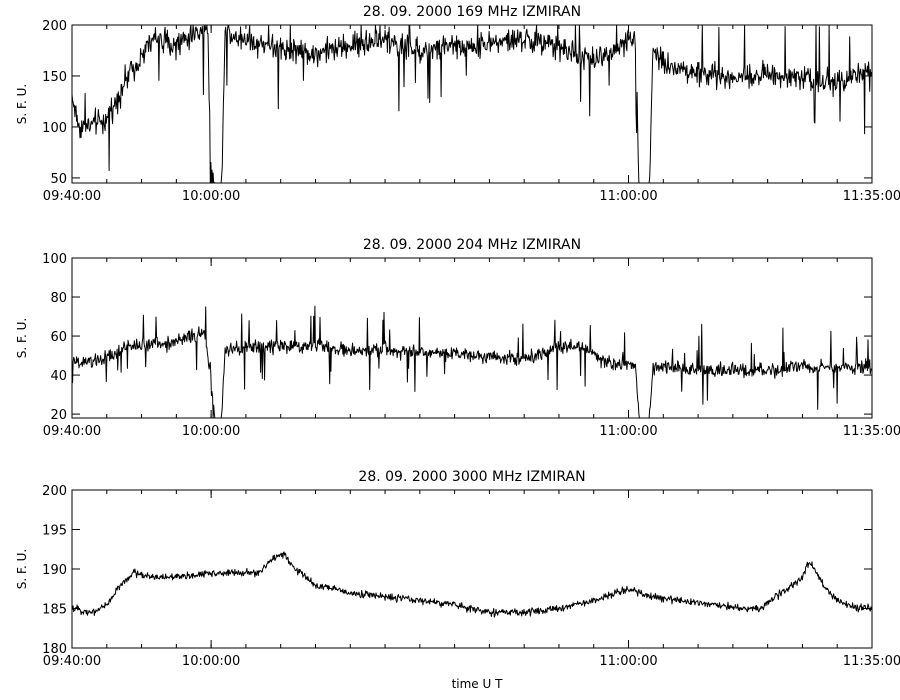 The height and width of the screenshot is (700, 900). Describe the element at coordinates (58, 376) in the screenshot. I see `y-tick-label: 40` at that location.